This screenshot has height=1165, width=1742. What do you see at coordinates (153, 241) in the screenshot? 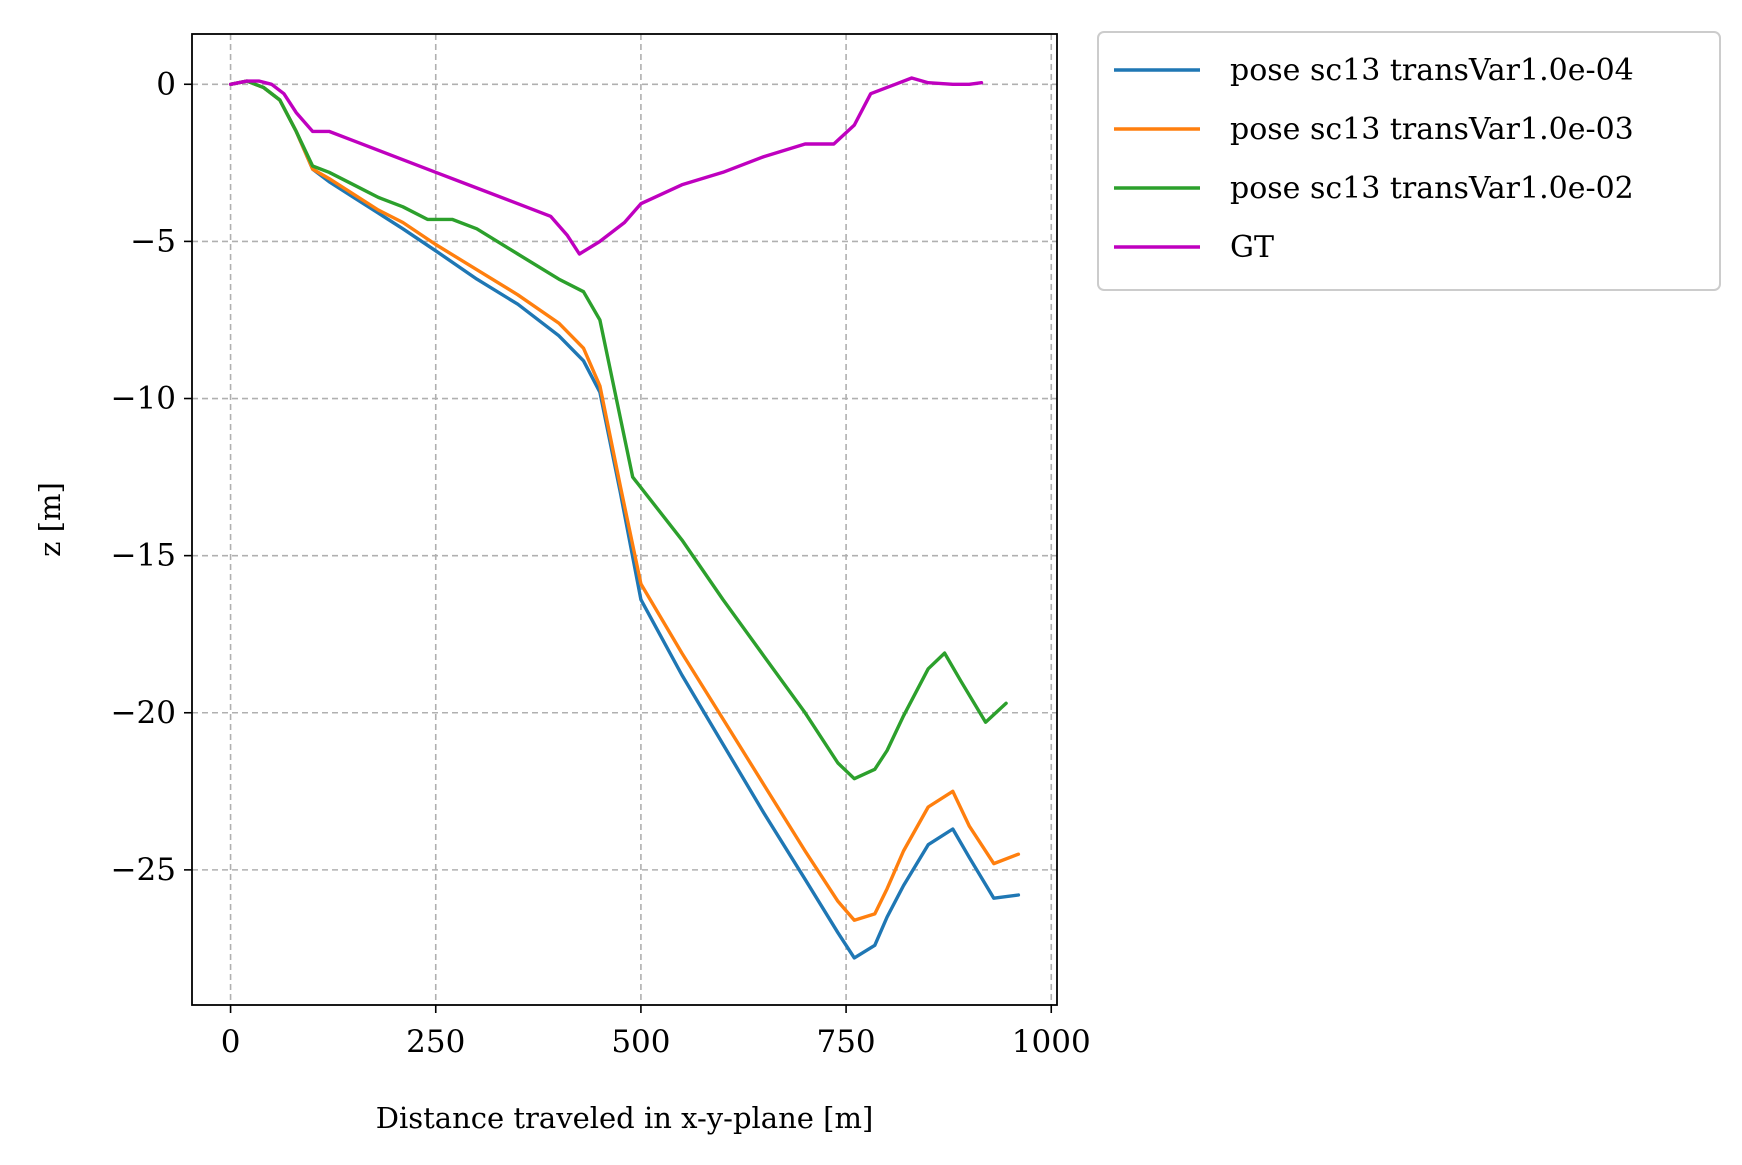
I see `y-tick-label: −5` at bounding box center [153, 241].